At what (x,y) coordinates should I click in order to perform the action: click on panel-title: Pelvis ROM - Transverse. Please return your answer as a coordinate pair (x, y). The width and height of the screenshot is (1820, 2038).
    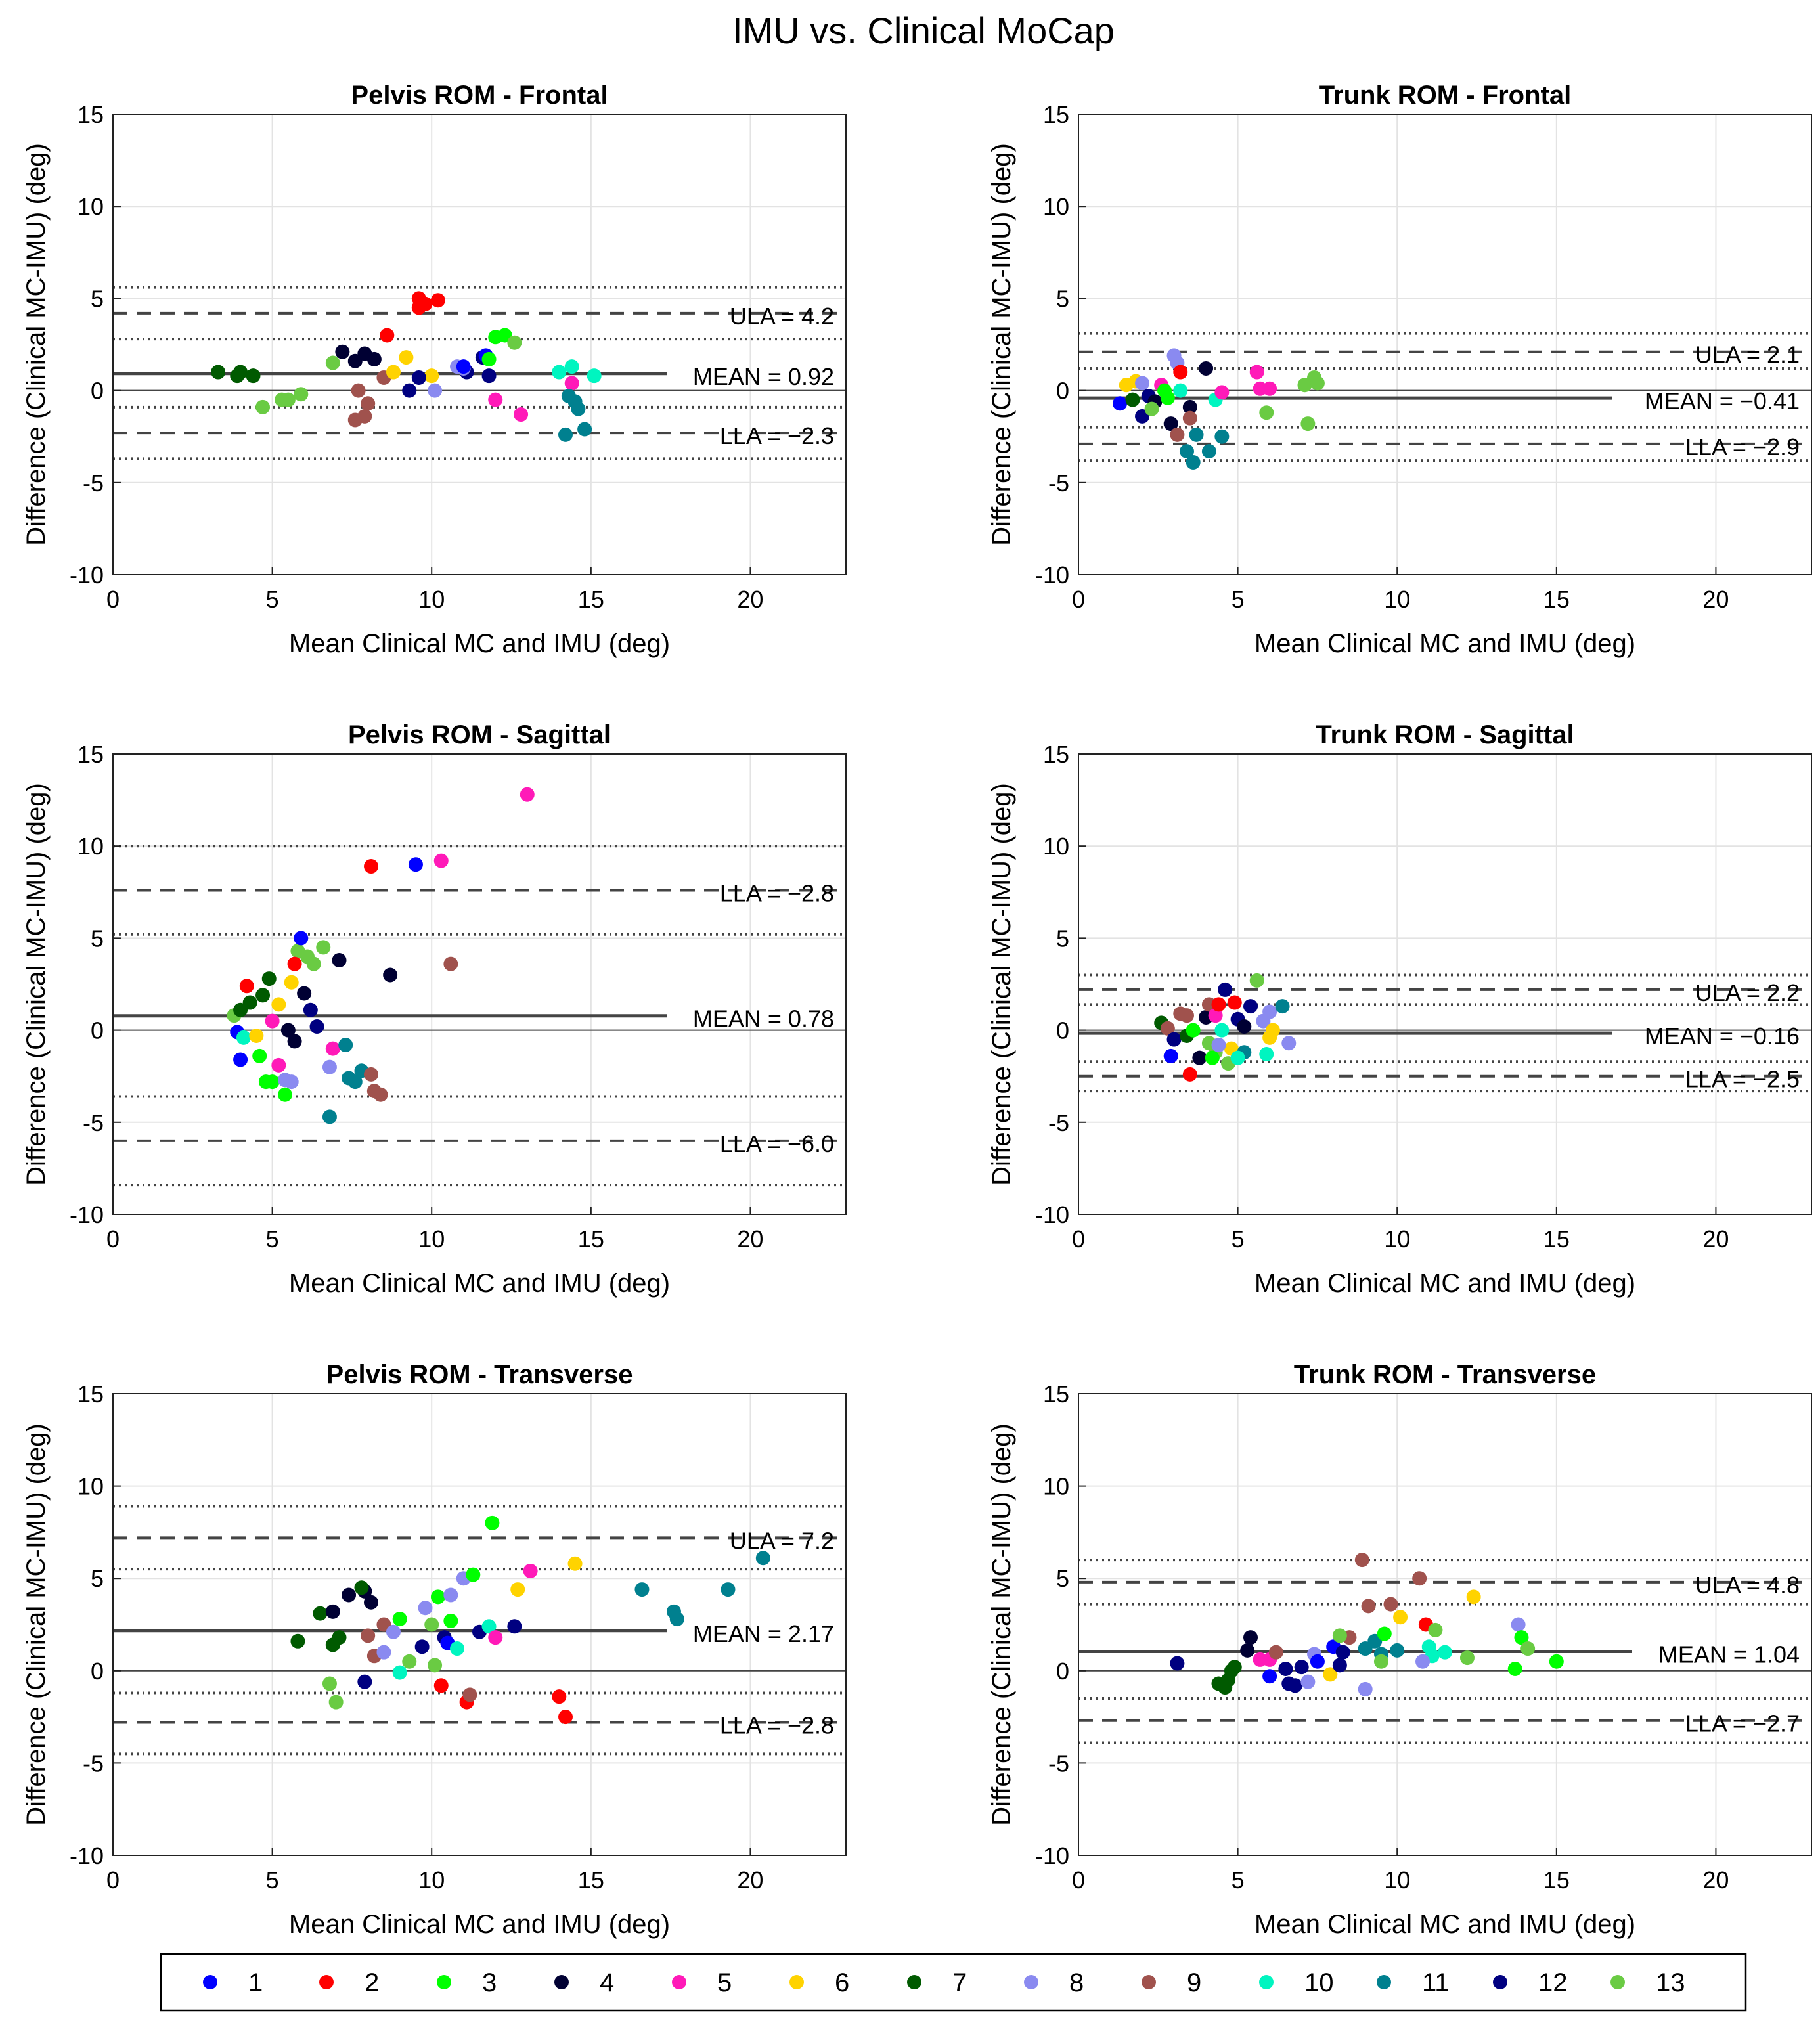
    Looking at the image, I should click on (479, 1374).